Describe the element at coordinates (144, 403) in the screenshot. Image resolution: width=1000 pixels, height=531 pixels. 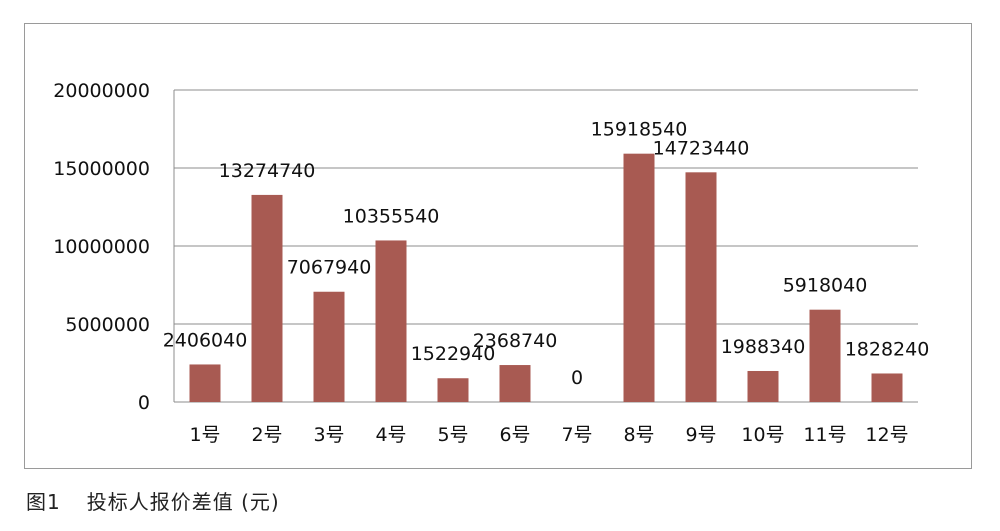
I see `y-tick-label: 0` at that location.